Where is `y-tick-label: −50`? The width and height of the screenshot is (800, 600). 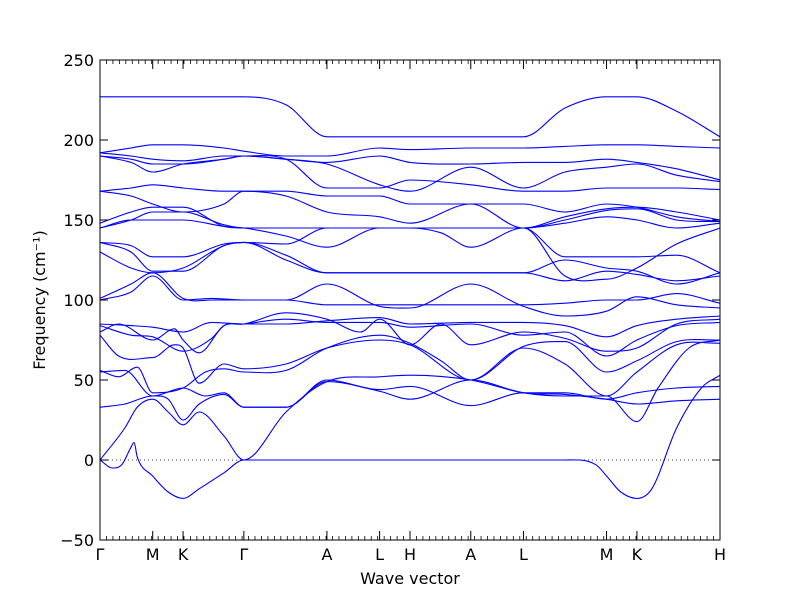 y-tick-label: −50 is located at coordinates (77, 540).